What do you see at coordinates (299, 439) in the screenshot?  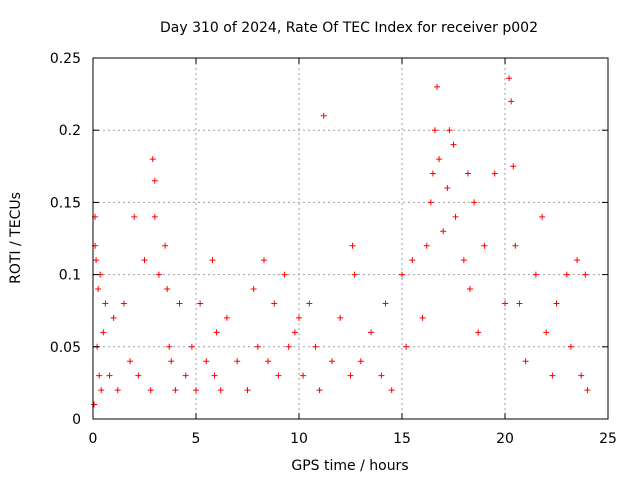 I see `x-tick-label: 10` at bounding box center [299, 439].